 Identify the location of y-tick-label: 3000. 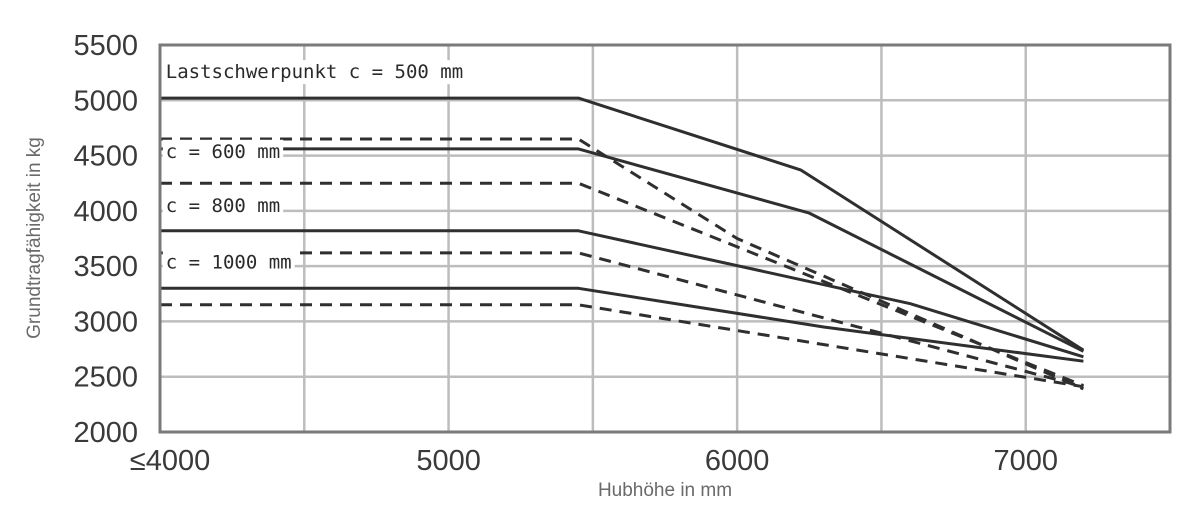
(105, 322).